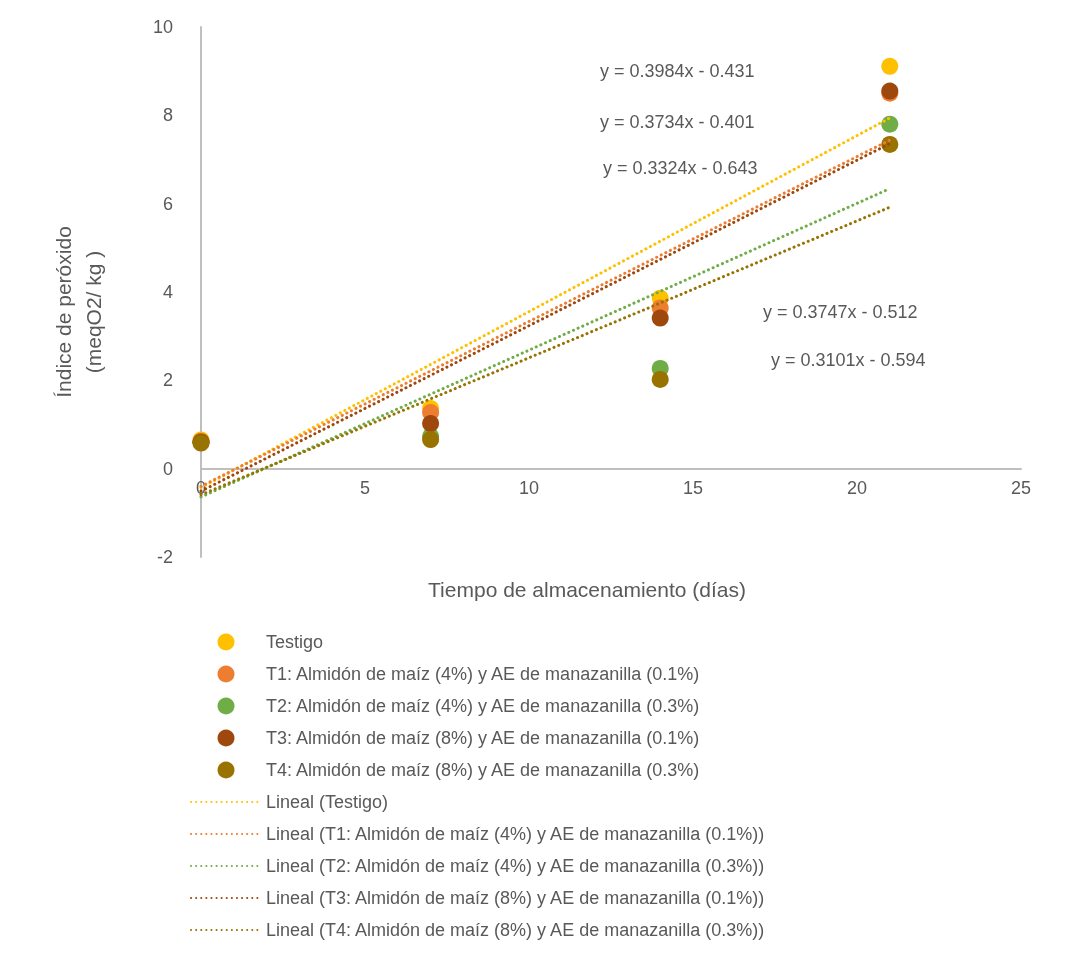  I want to click on legend-label: T1: Almidón de maíz (4%) y AE de manazanilla (0.1%), so click(483, 674).